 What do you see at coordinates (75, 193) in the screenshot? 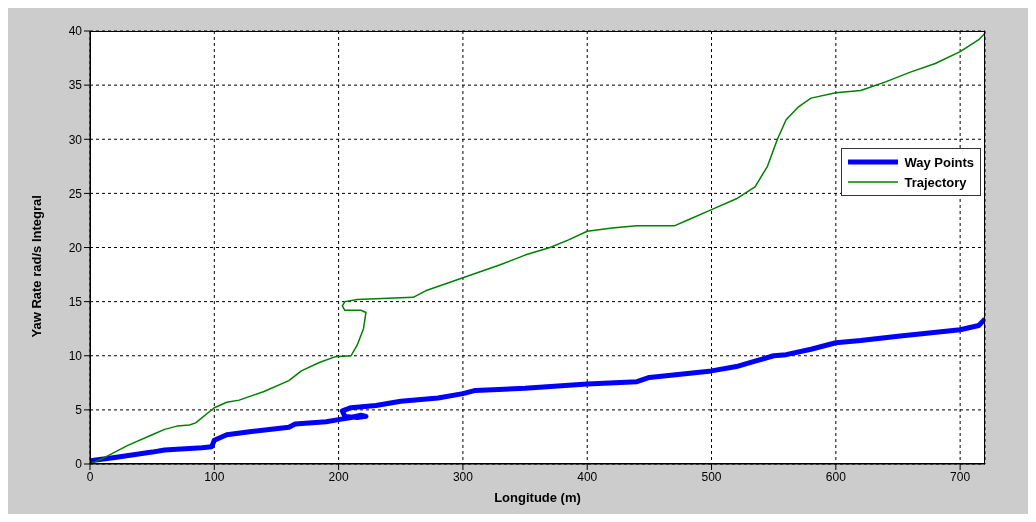
I see `y-tick-label: 25` at bounding box center [75, 193].